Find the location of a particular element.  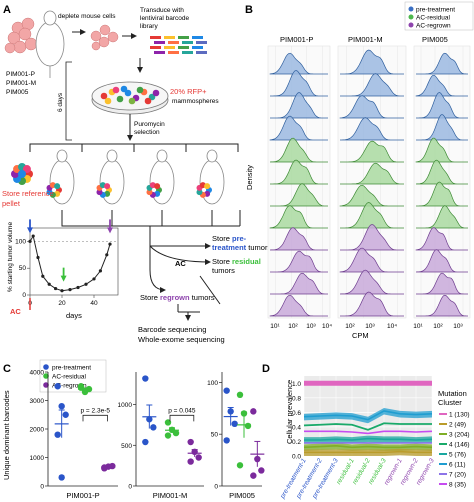

d-cluster-line is located at coordinates (368, 439).